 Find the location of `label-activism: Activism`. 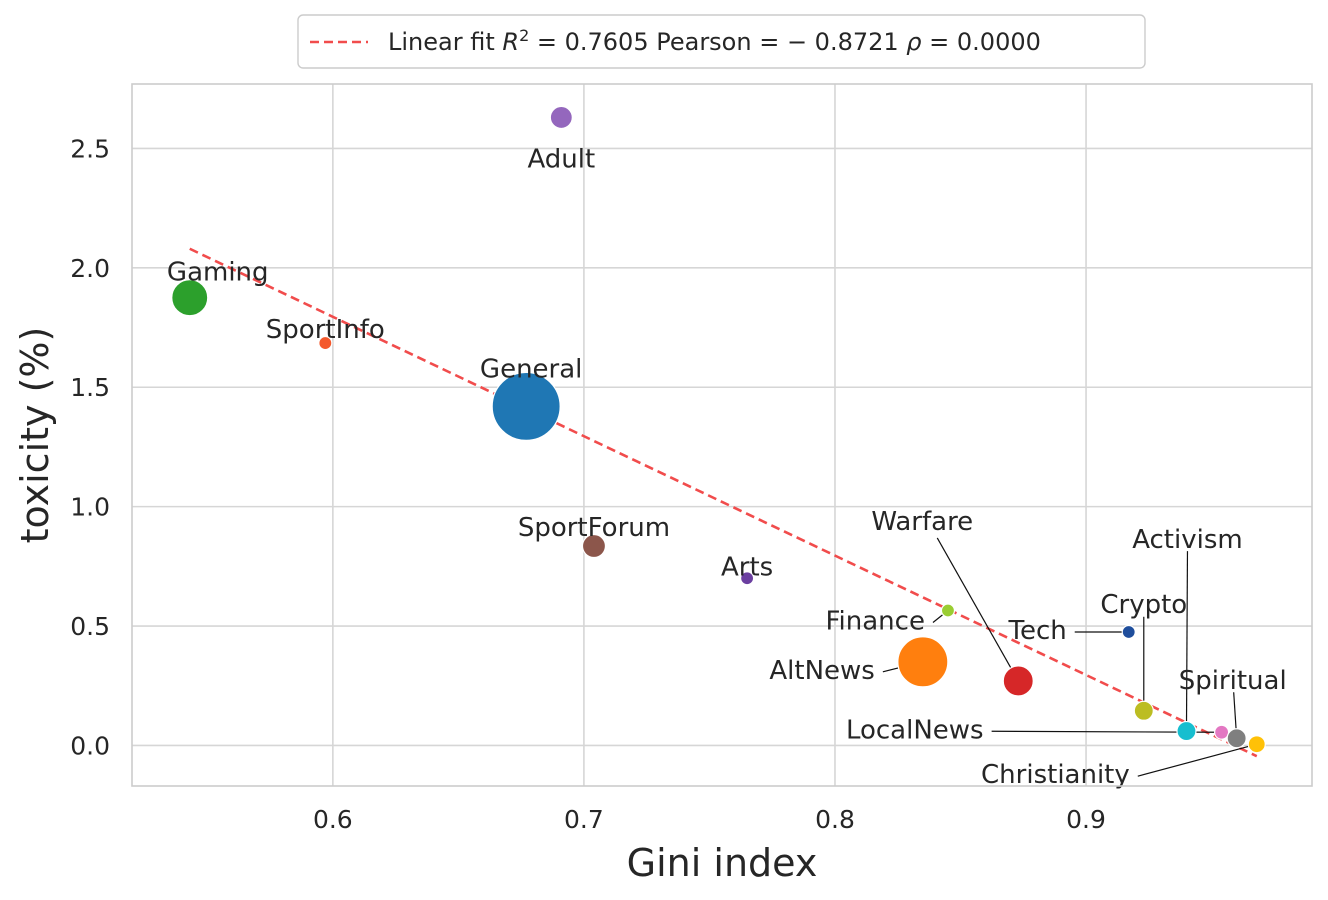

label-activism: Activism is located at coordinates (1187, 540).